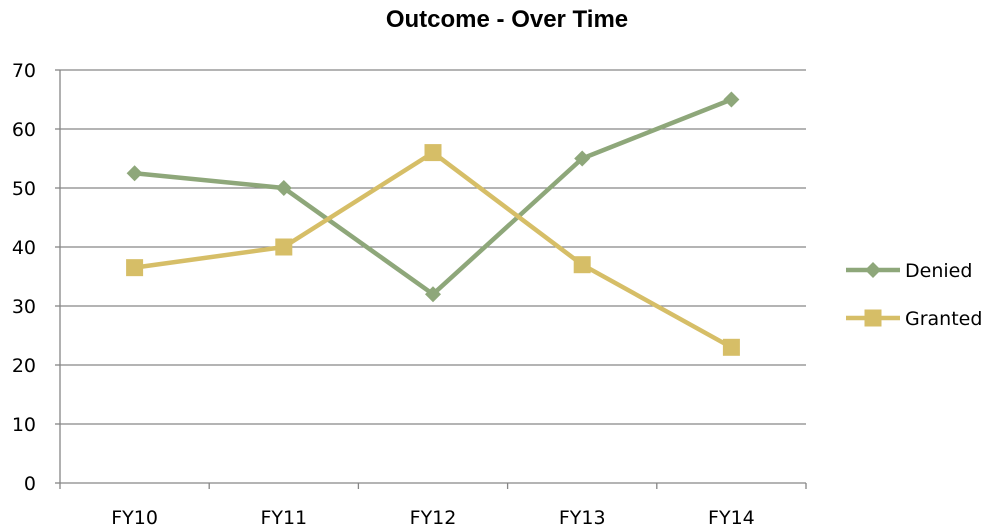 Image resolution: width=997 pixels, height=529 pixels. What do you see at coordinates (731, 518) in the screenshot?
I see `x-tick-label: FY14` at bounding box center [731, 518].